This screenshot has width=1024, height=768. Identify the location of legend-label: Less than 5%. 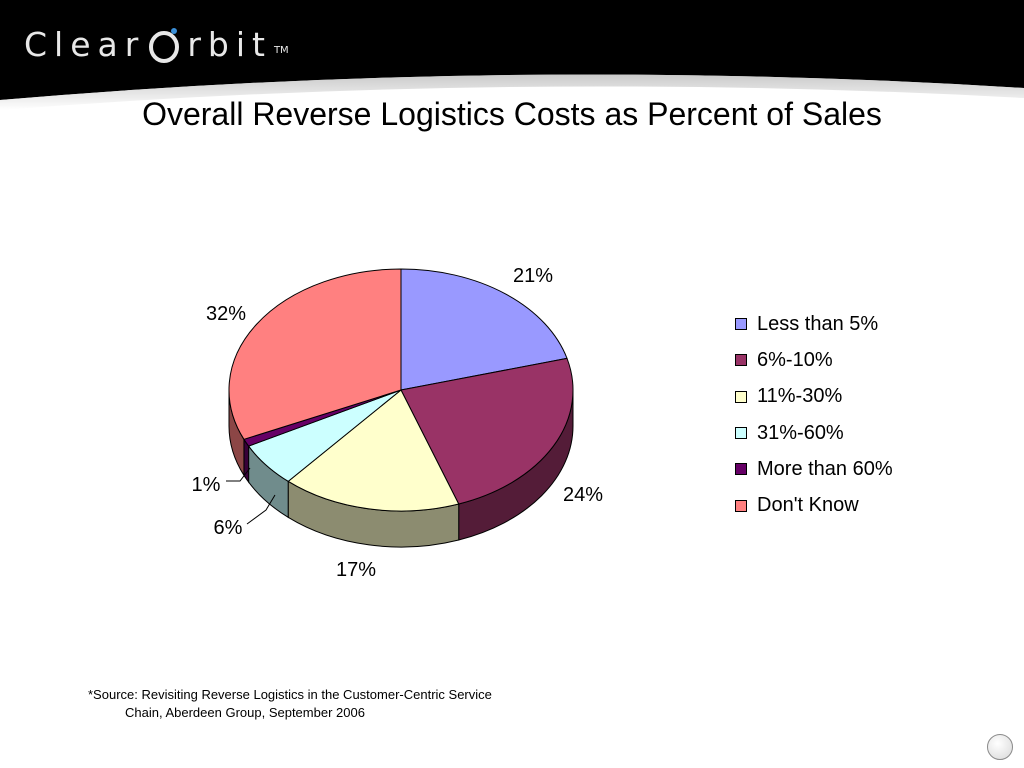
(818, 323).